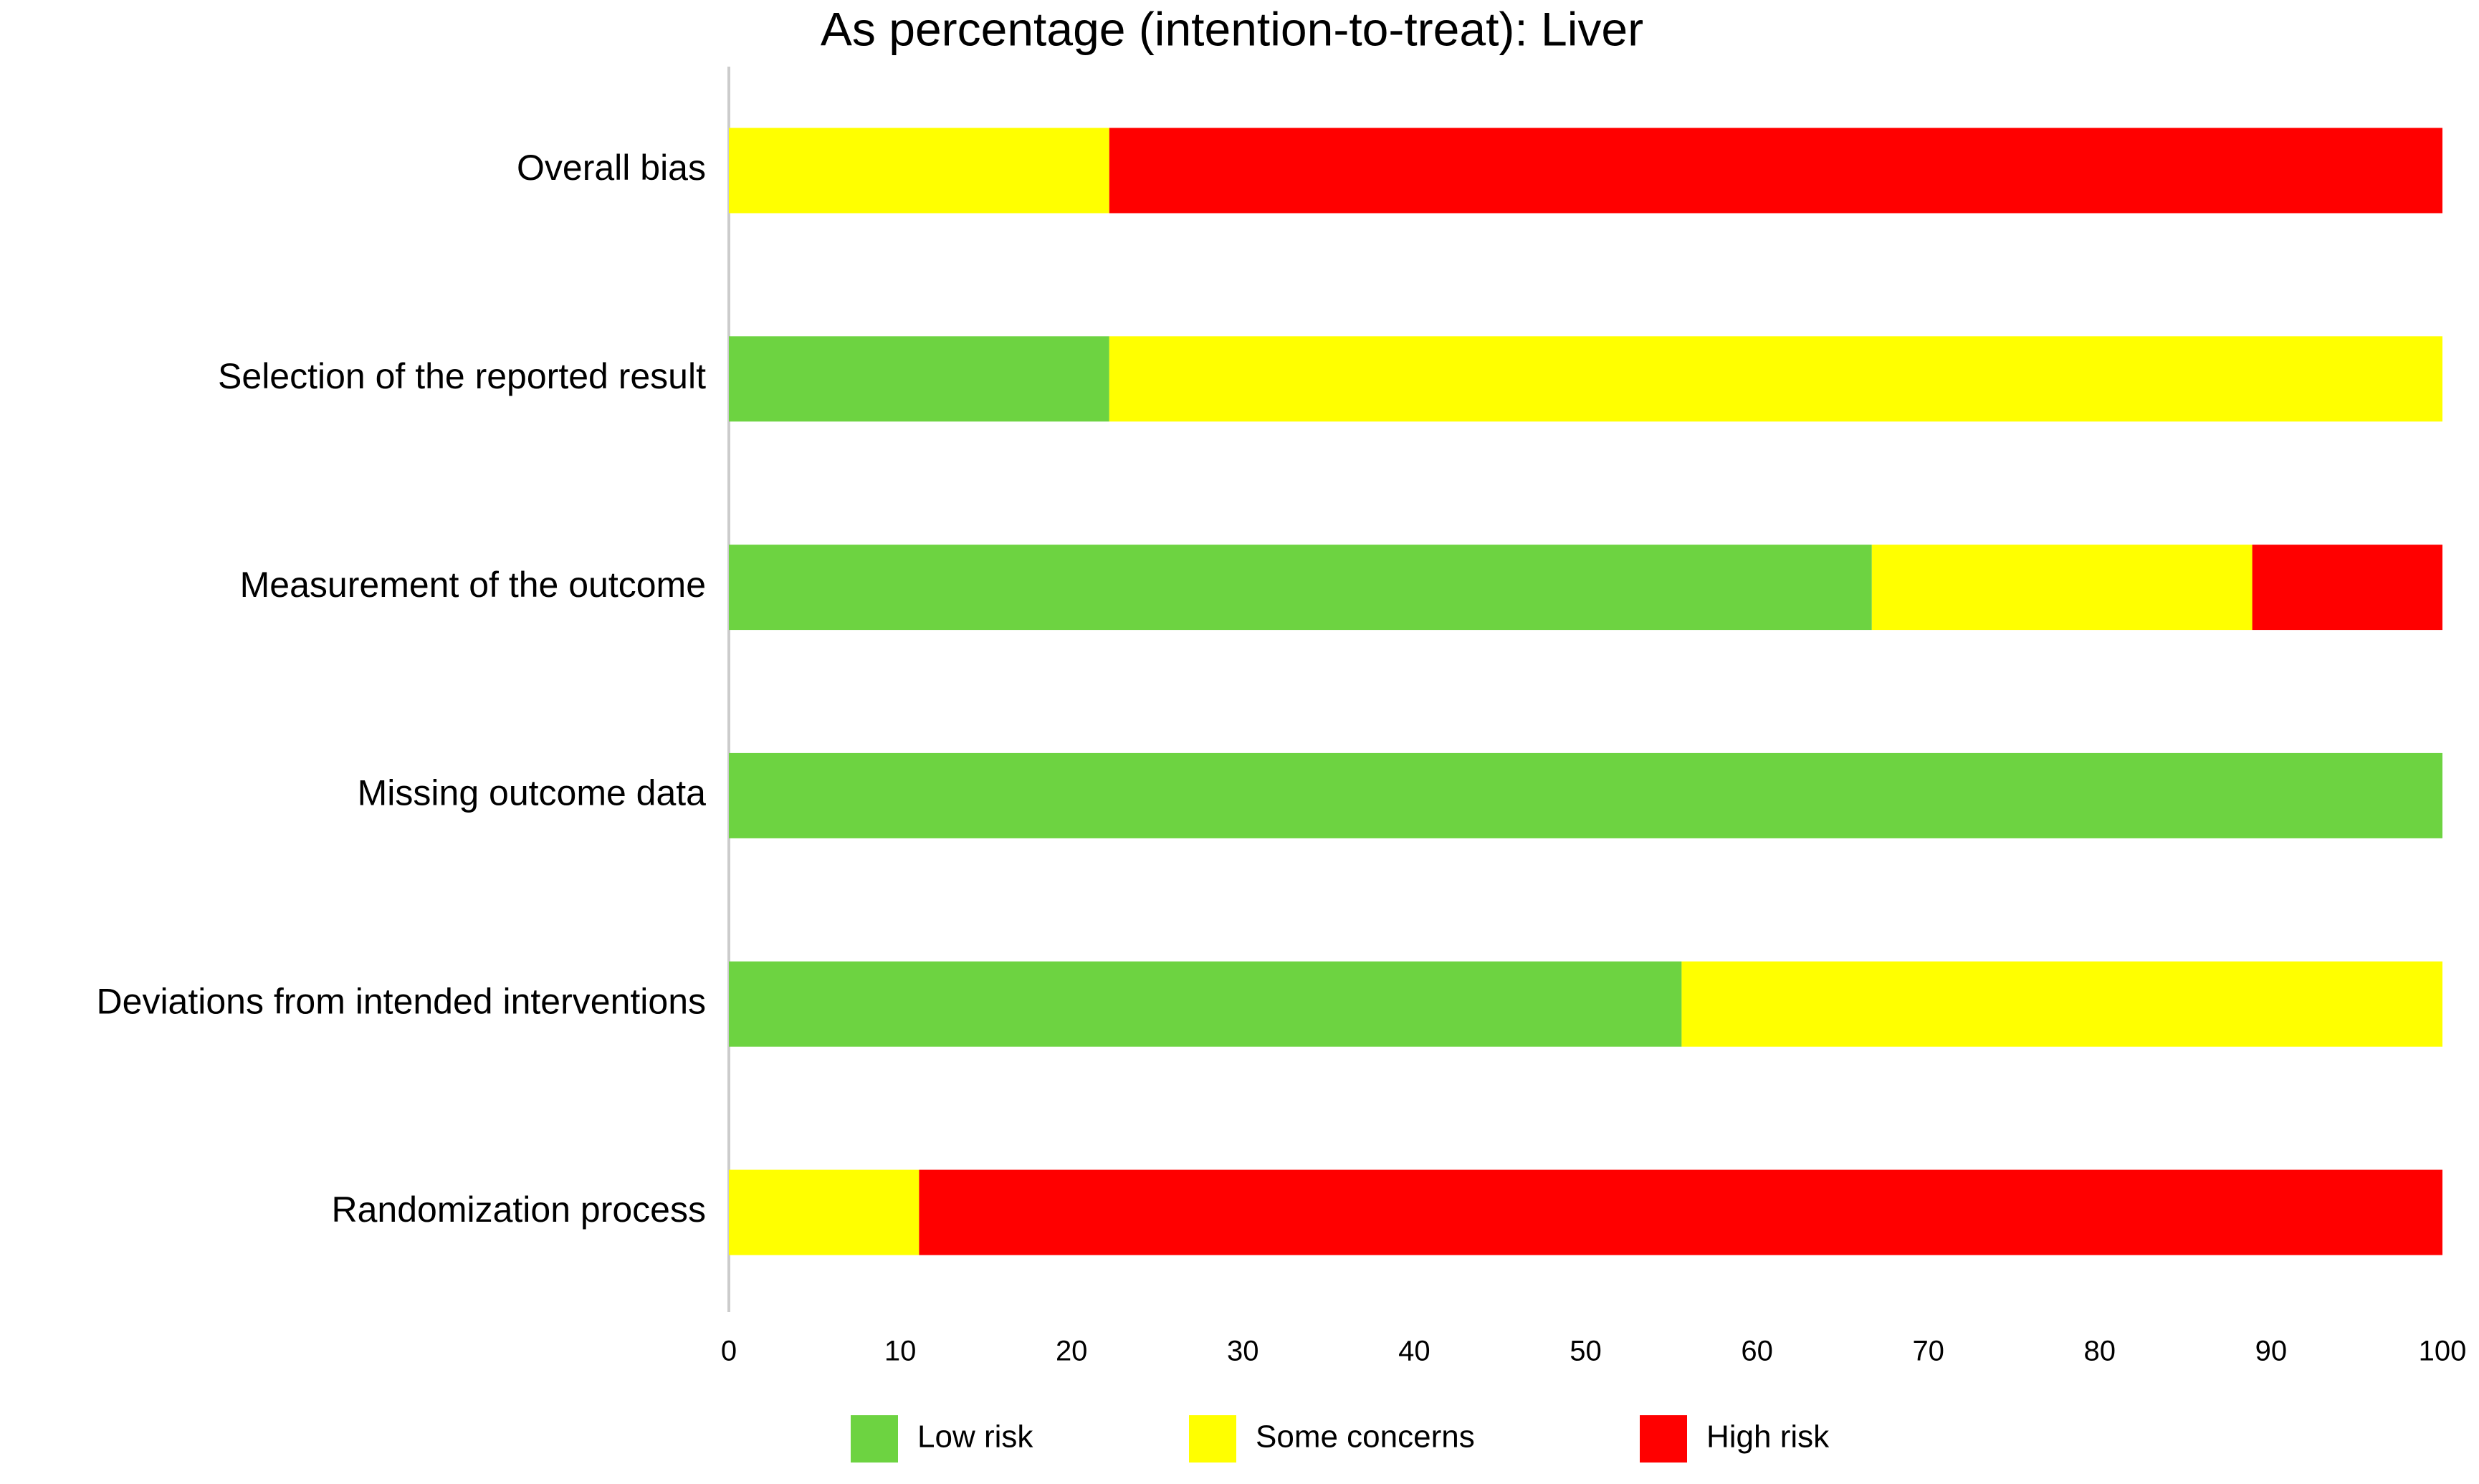  Describe the element at coordinates (1768, 1437) in the screenshot. I see `legend-label: High risk` at that location.